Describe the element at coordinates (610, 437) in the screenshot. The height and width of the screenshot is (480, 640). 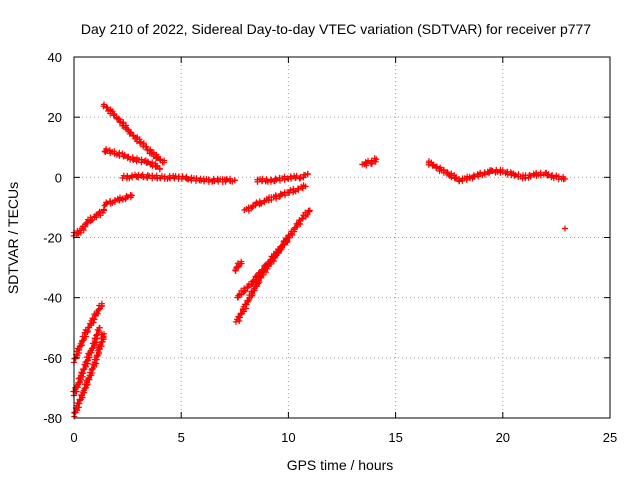
I see `x-tick-label: 25` at that location.